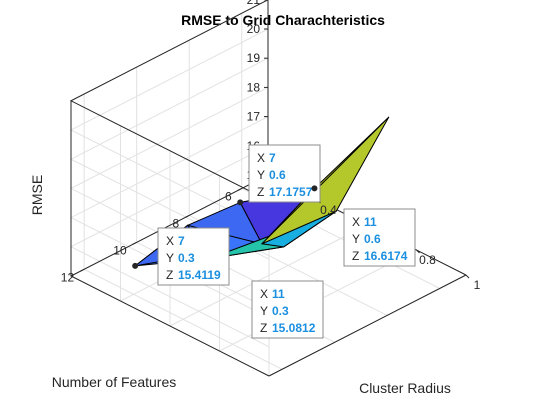 This screenshot has width=560, height=420. What do you see at coordinates (367, 325) in the screenshot?
I see `x-axis-line` at bounding box center [367, 325].